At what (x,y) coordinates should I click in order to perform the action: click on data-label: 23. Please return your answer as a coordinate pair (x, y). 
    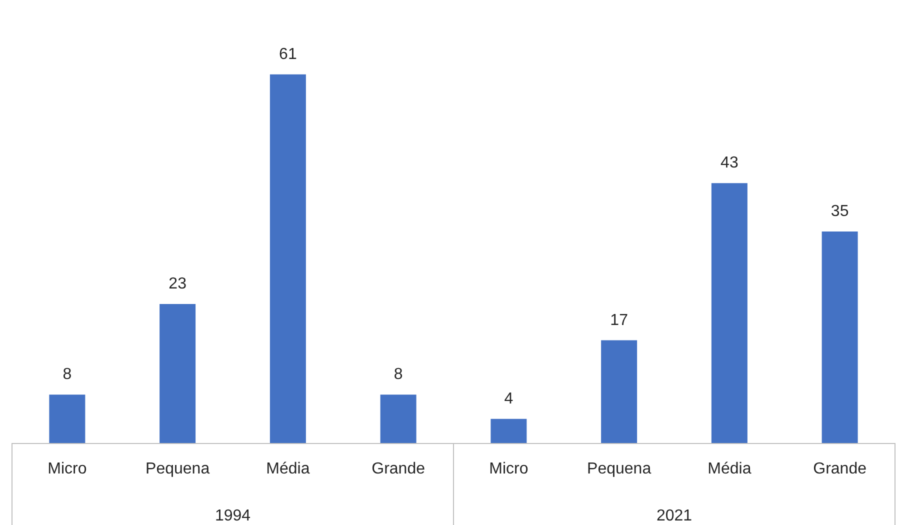
    Looking at the image, I should click on (177, 284).